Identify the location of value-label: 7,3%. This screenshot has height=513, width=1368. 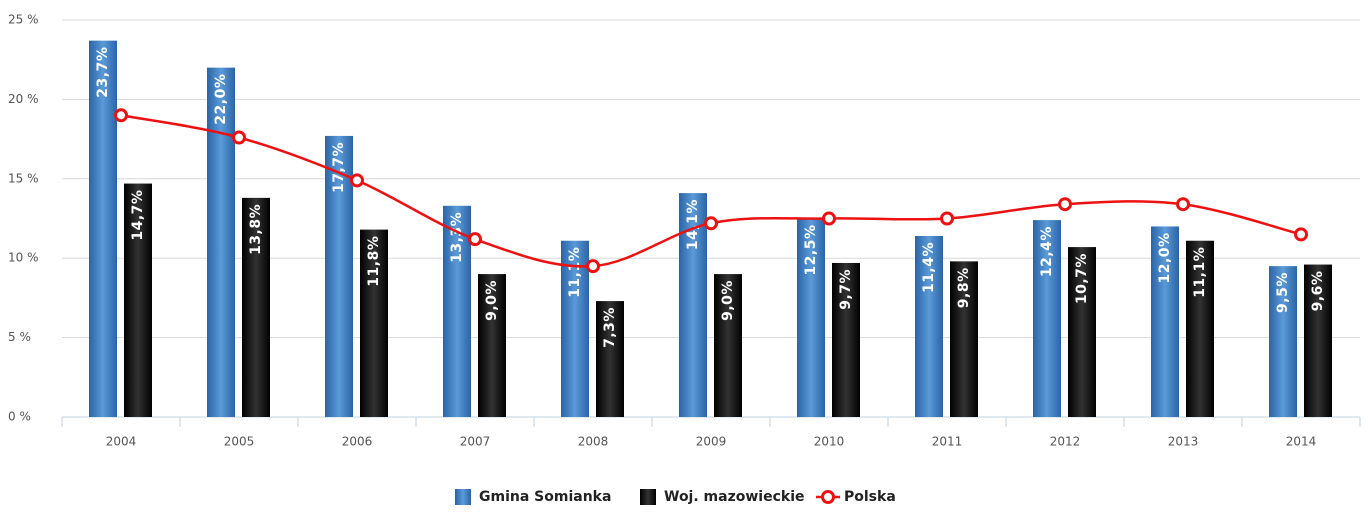
(610, 327).